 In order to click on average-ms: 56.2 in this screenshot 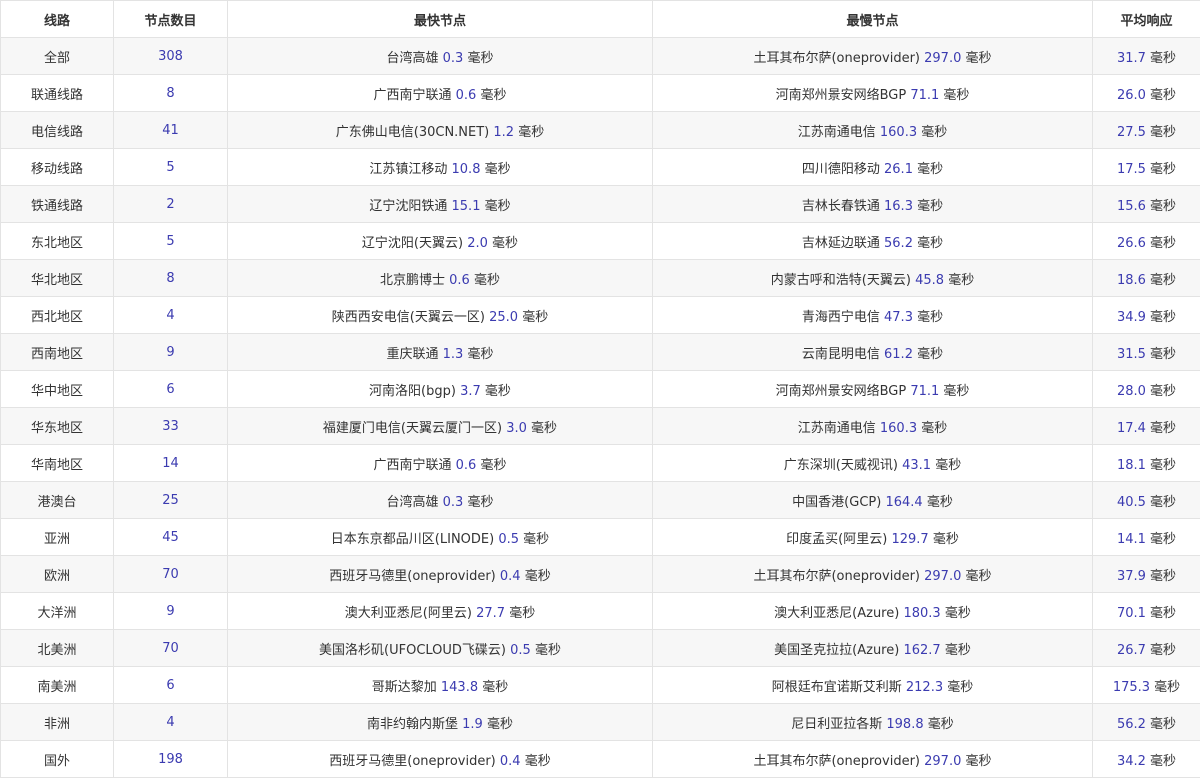, I will do `click(1131, 724)`.